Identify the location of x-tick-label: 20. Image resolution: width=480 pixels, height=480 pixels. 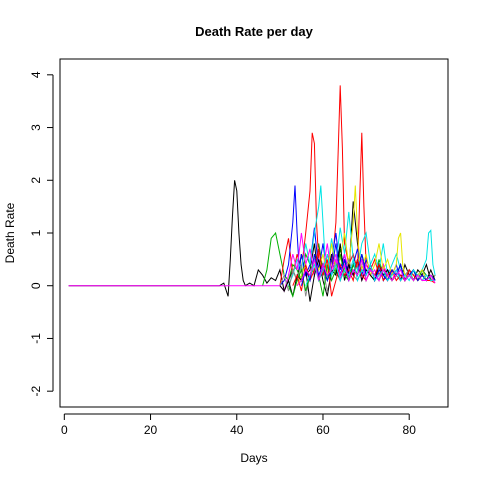
(151, 430).